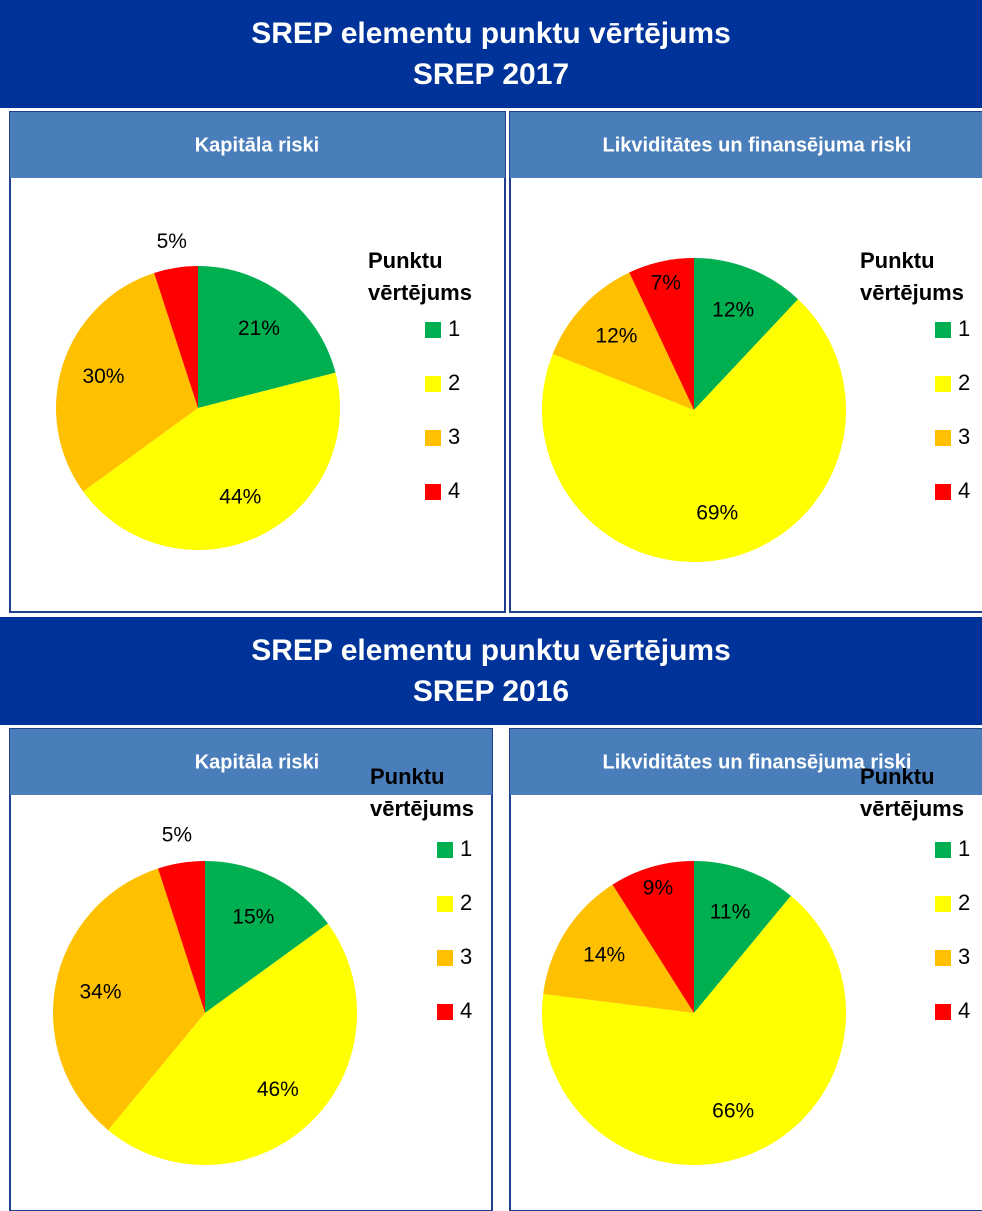 Image resolution: width=982 pixels, height=1211 pixels. I want to click on section-subtitle: SREP 2017, so click(491, 74).